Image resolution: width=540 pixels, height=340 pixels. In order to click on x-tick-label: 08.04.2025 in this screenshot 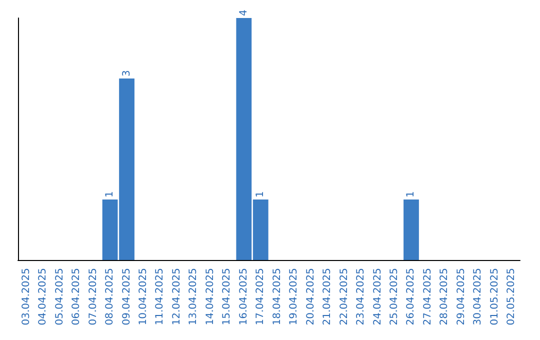, I will do `click(110, 297)`.